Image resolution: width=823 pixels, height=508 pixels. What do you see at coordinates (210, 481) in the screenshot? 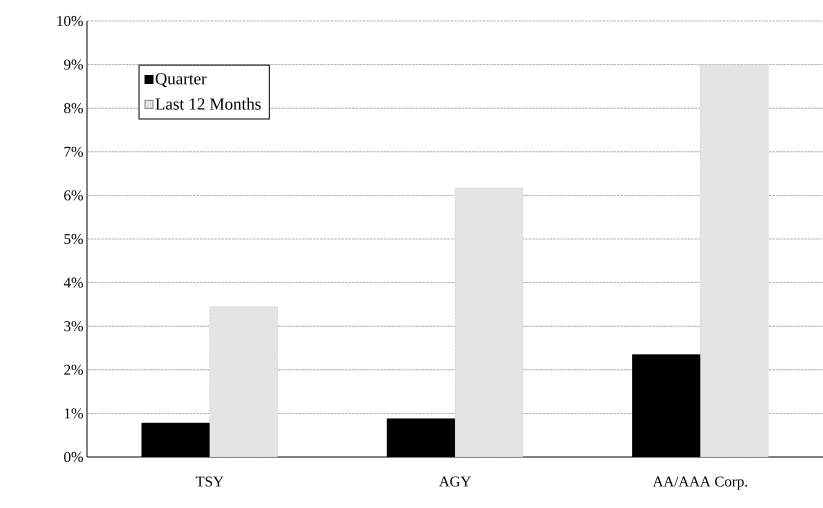
I see `x-tick-label: TSY` at bounding box center [210, 481].